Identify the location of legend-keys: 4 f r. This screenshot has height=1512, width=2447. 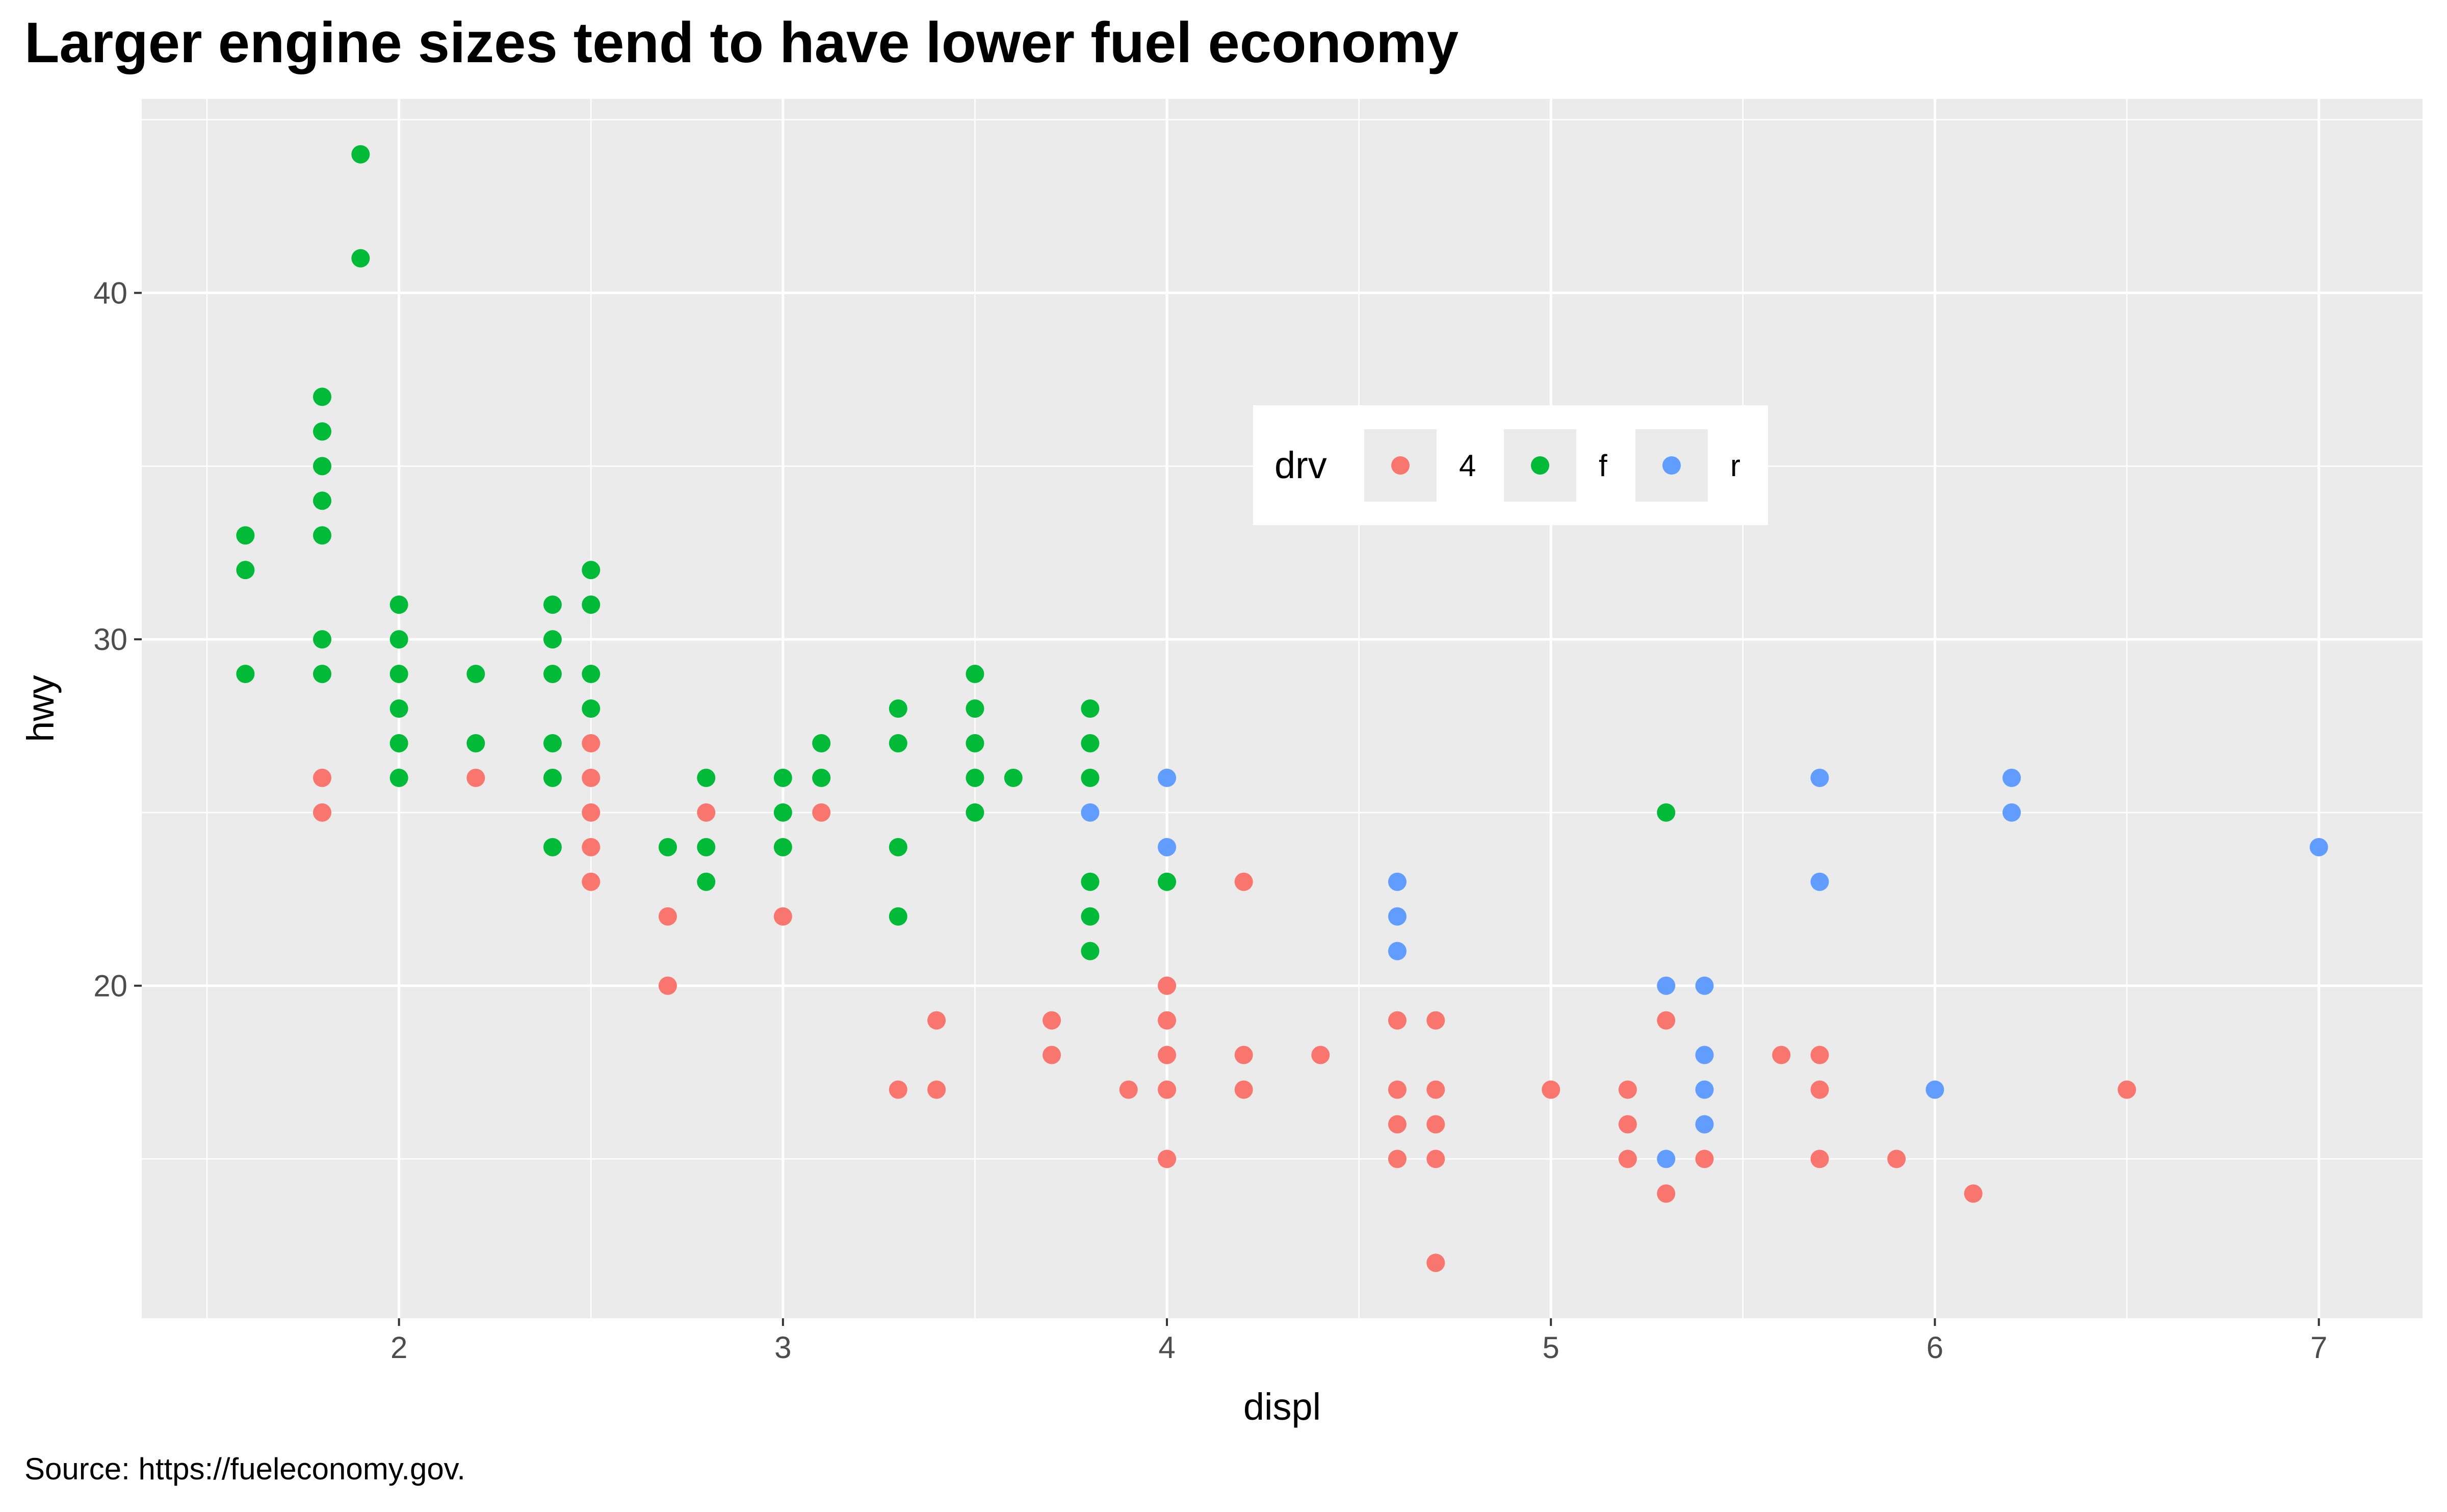
(1552, 465).